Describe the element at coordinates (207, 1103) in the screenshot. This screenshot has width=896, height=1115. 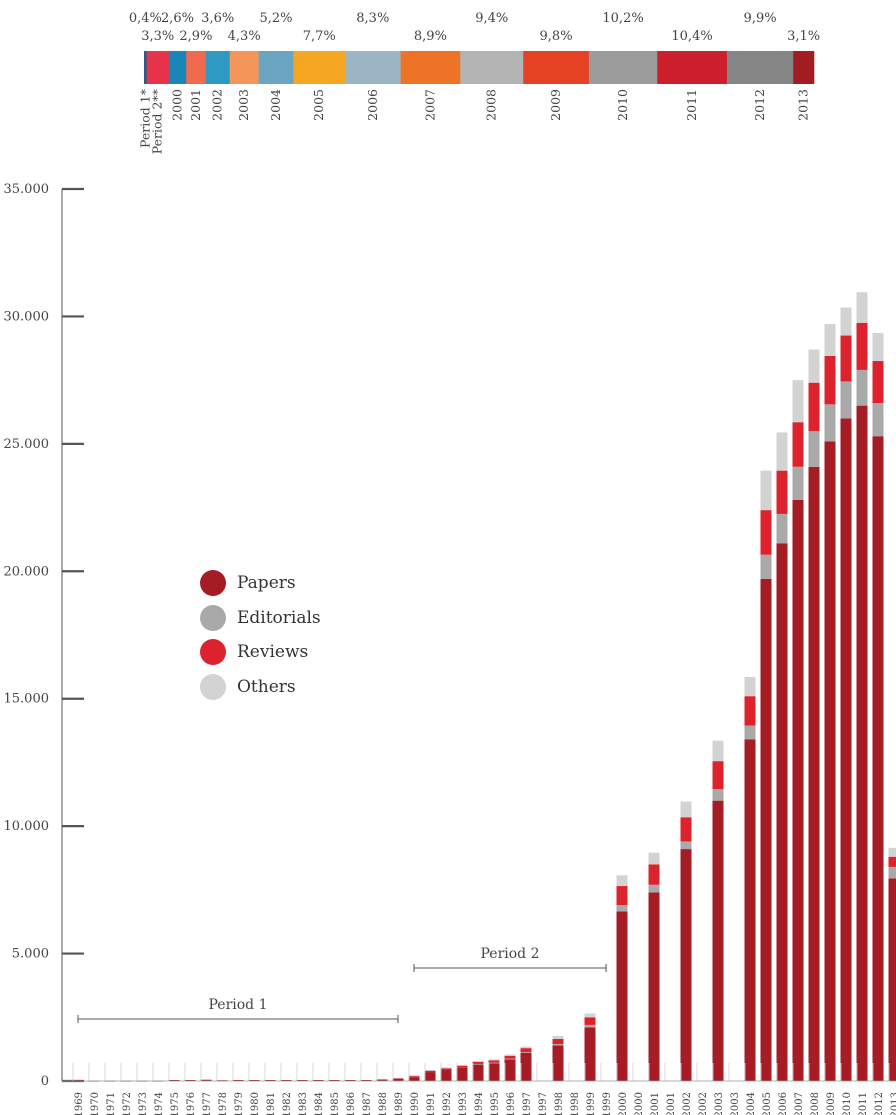
I see `x-tick-label: 1977` at that location.